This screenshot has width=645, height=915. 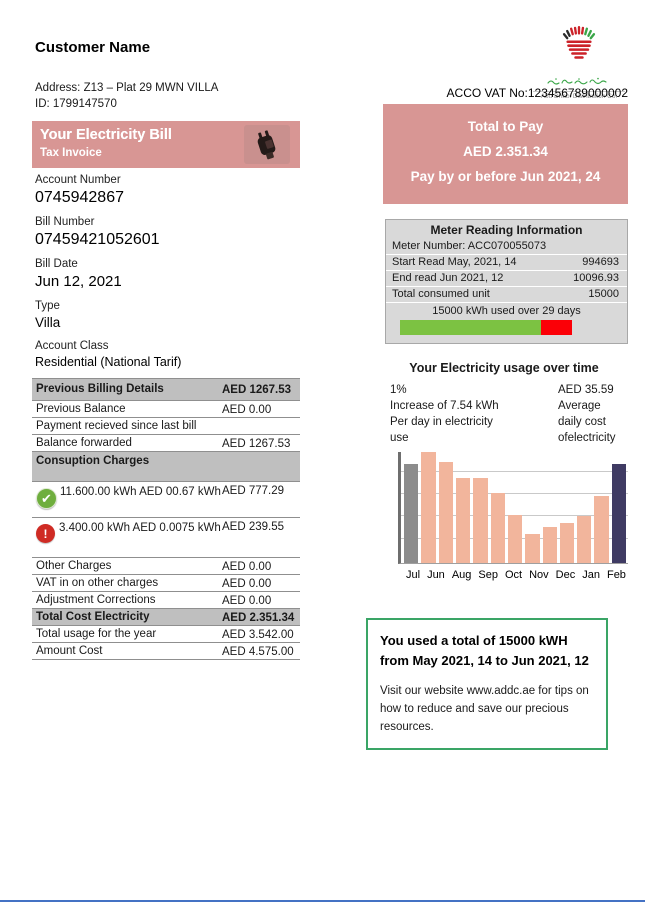 I want to click on row-label: 11.600.00 kWh AED 00.67 kWh, so click(x=140, y=492).